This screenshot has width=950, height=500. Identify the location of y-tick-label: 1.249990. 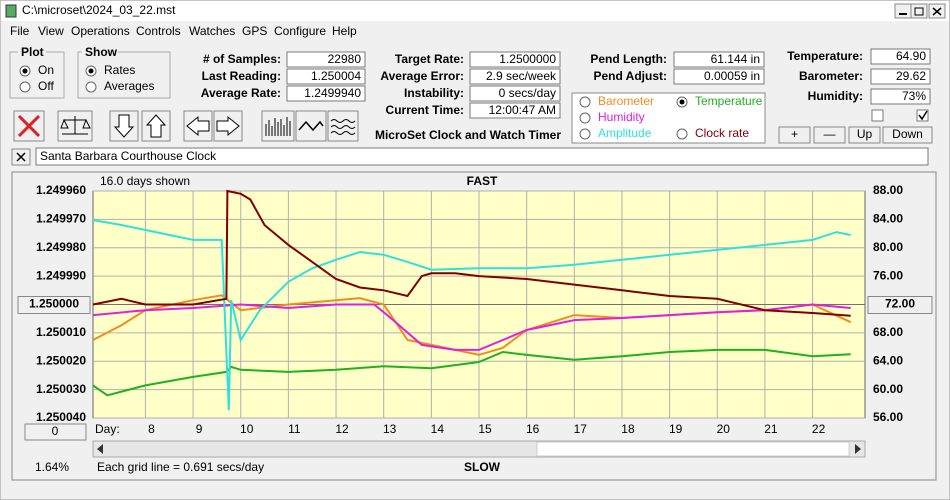
(61, 275).